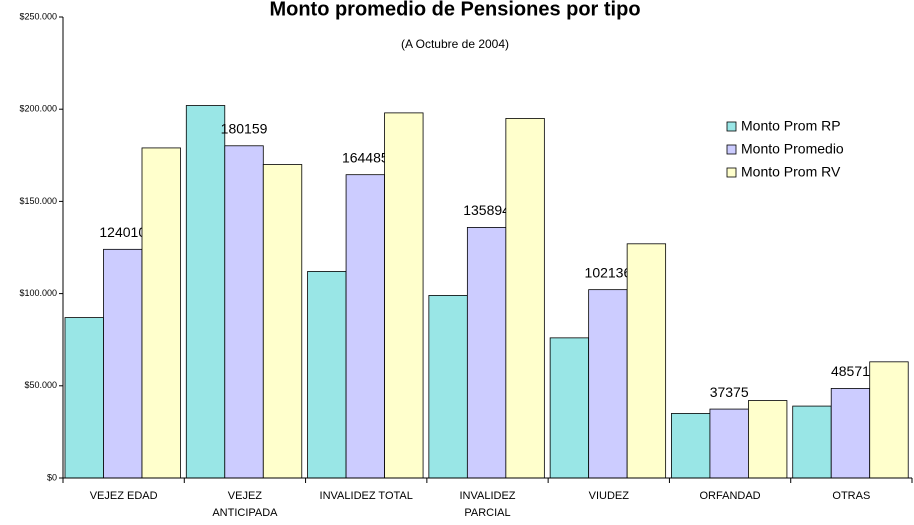 Image resolution: width=914 pixels, height=525 pixels. Describe the element at coordinates (486, 210) in the screenshot. I see `data-label: 135894` at that location.